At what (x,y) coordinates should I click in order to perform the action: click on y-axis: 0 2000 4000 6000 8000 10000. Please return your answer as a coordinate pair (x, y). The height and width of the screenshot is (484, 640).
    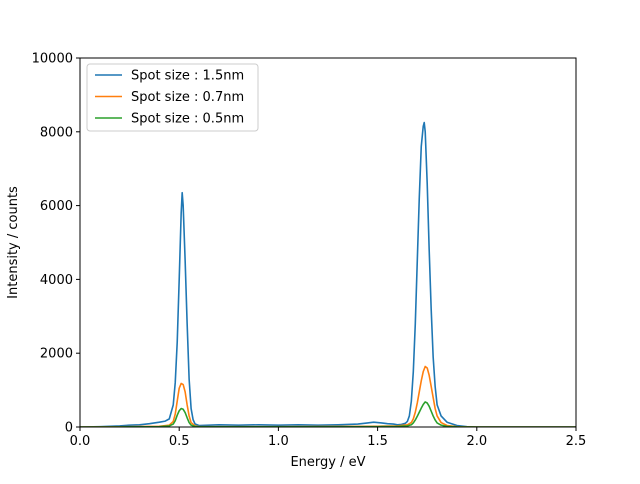
    Looking at the image, I should click on (56, 244).